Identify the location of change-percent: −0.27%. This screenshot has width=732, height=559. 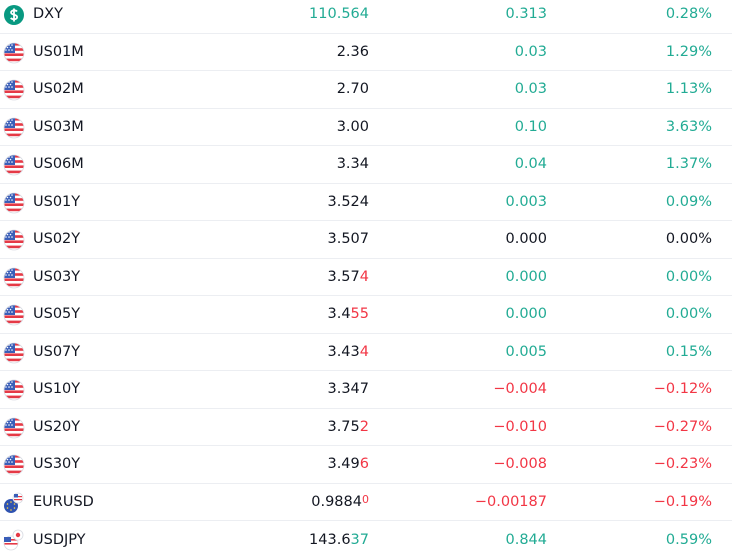
(682, 426).